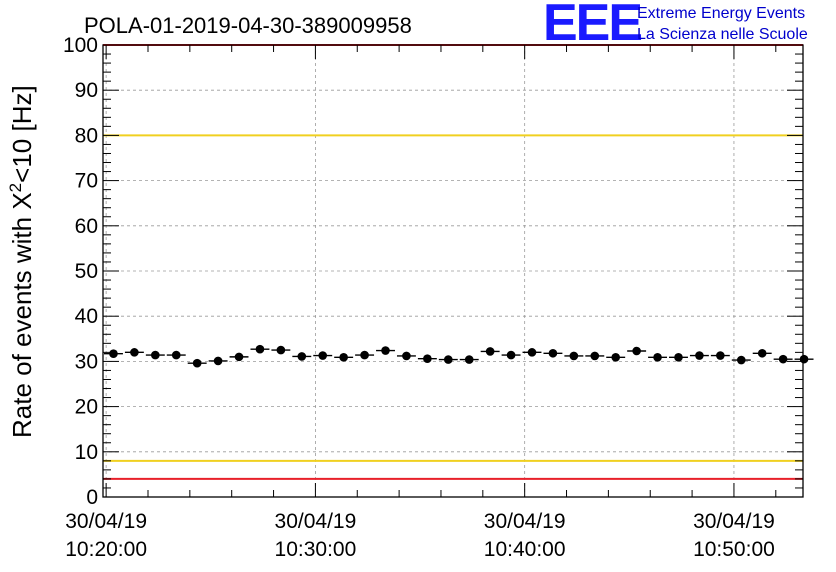  I want to click on y-tick-label: 80, so click(86, 135).